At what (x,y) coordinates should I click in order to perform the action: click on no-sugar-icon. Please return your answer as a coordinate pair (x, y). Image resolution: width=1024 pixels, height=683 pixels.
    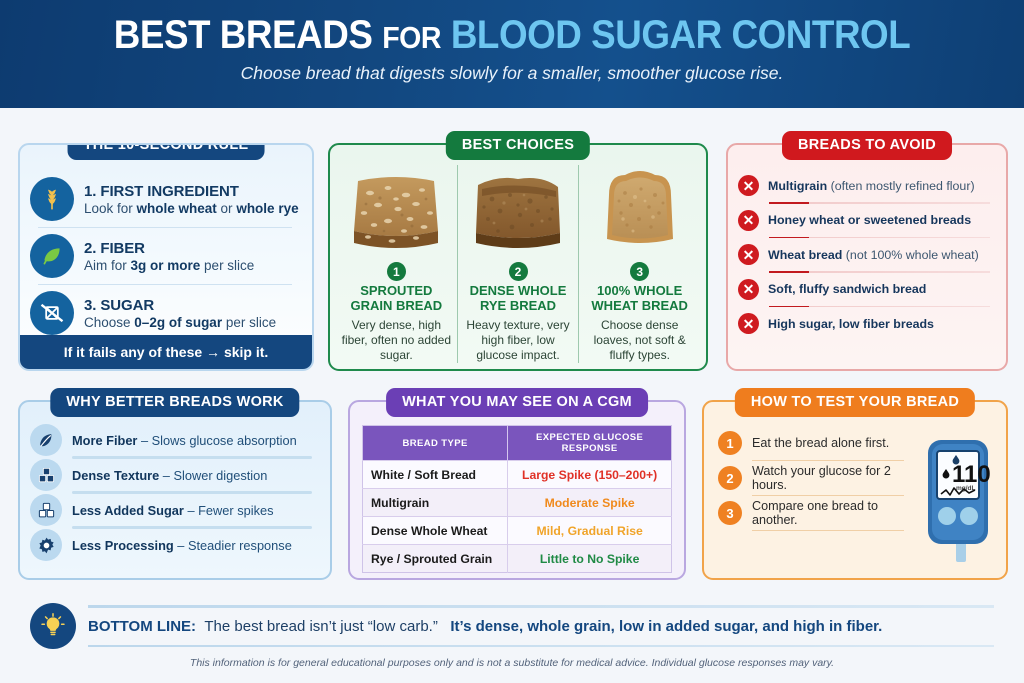
    Looking at the image, I should click on (52, 313).